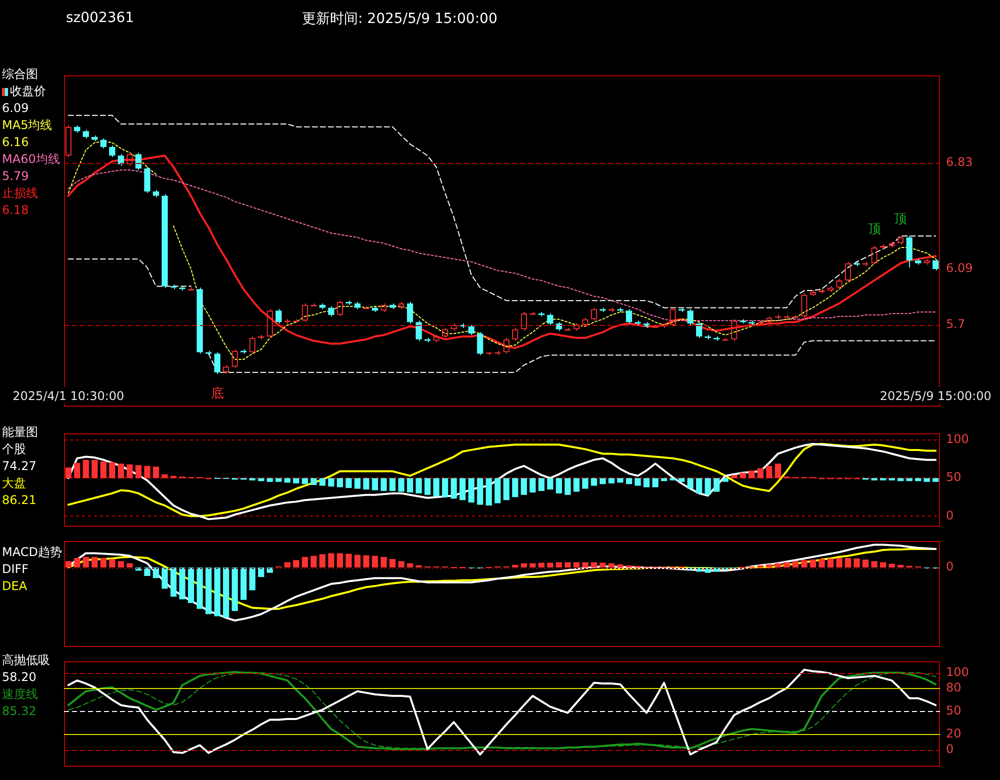 The image size is (1000, 780). I want to click on chart-title: 高抛低吸, so click(26, 660).